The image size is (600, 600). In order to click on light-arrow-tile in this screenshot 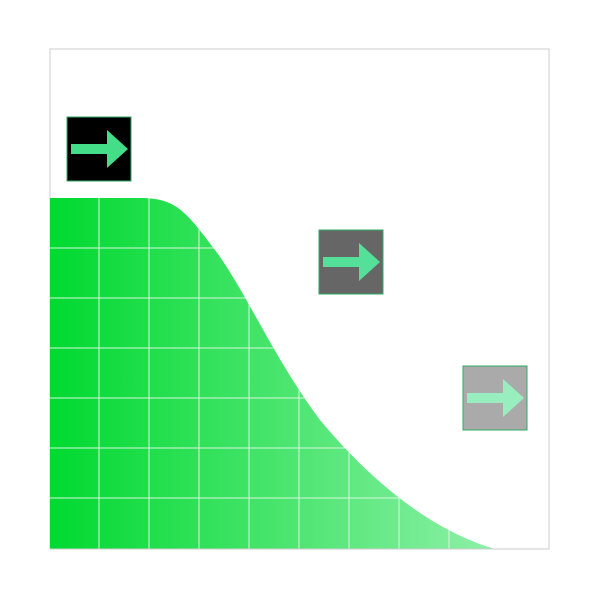, I will do `click(495, 398)`.